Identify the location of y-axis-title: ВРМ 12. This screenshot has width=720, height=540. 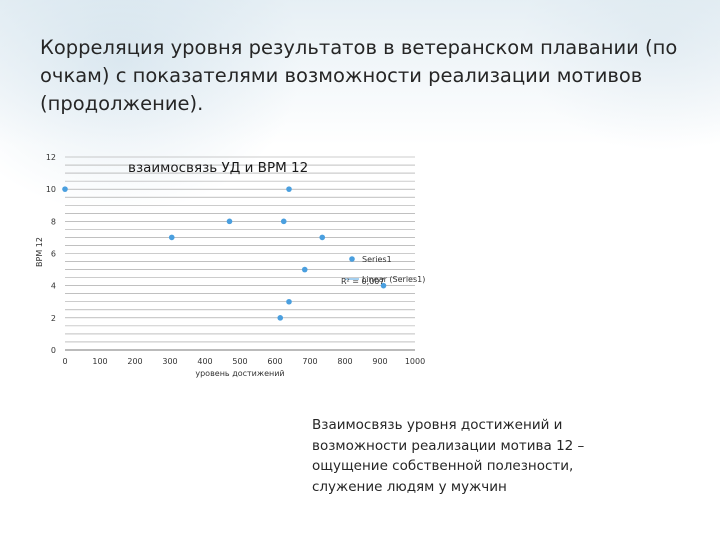
(39, 252).